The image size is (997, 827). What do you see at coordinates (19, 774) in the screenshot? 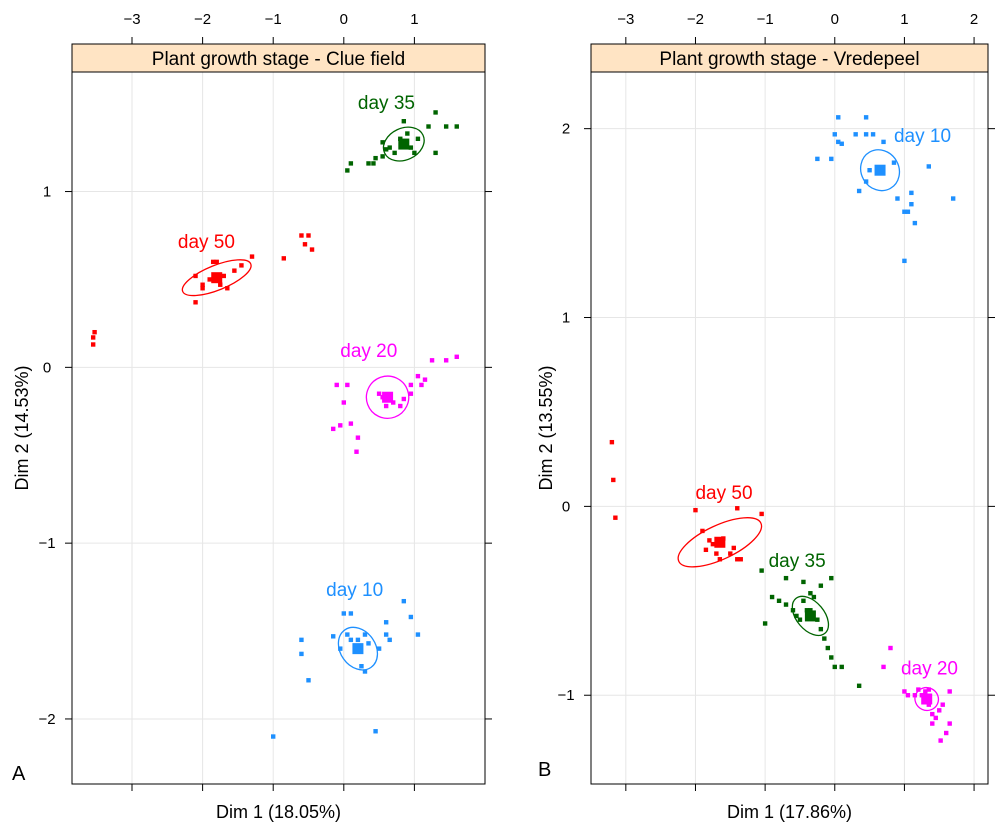
I see `panel-label: A` at bounding box center [19, 774].